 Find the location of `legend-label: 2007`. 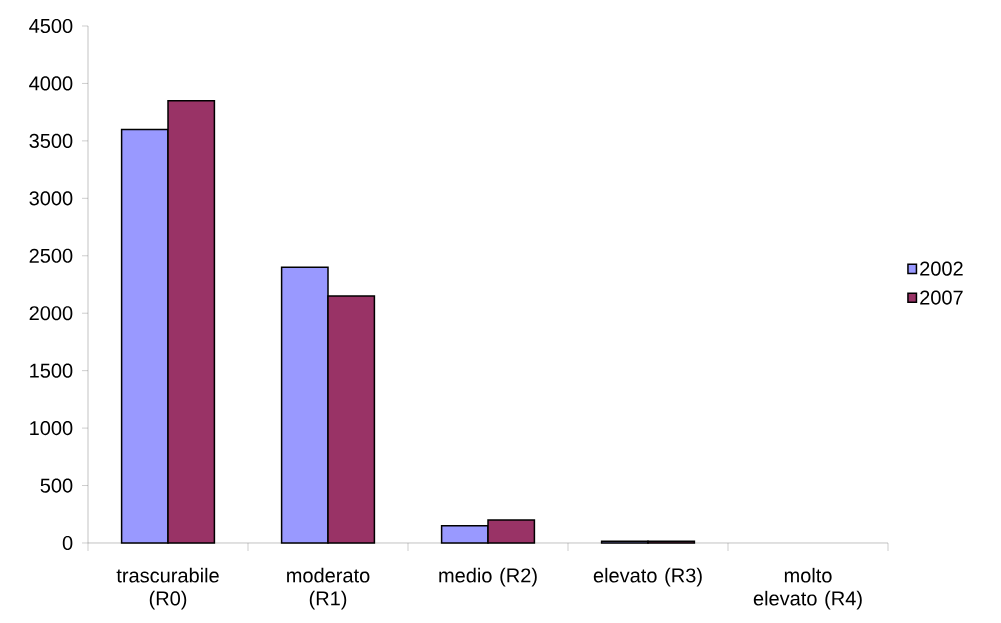

legend-label: 2007 is located at coordinates (941, 297).